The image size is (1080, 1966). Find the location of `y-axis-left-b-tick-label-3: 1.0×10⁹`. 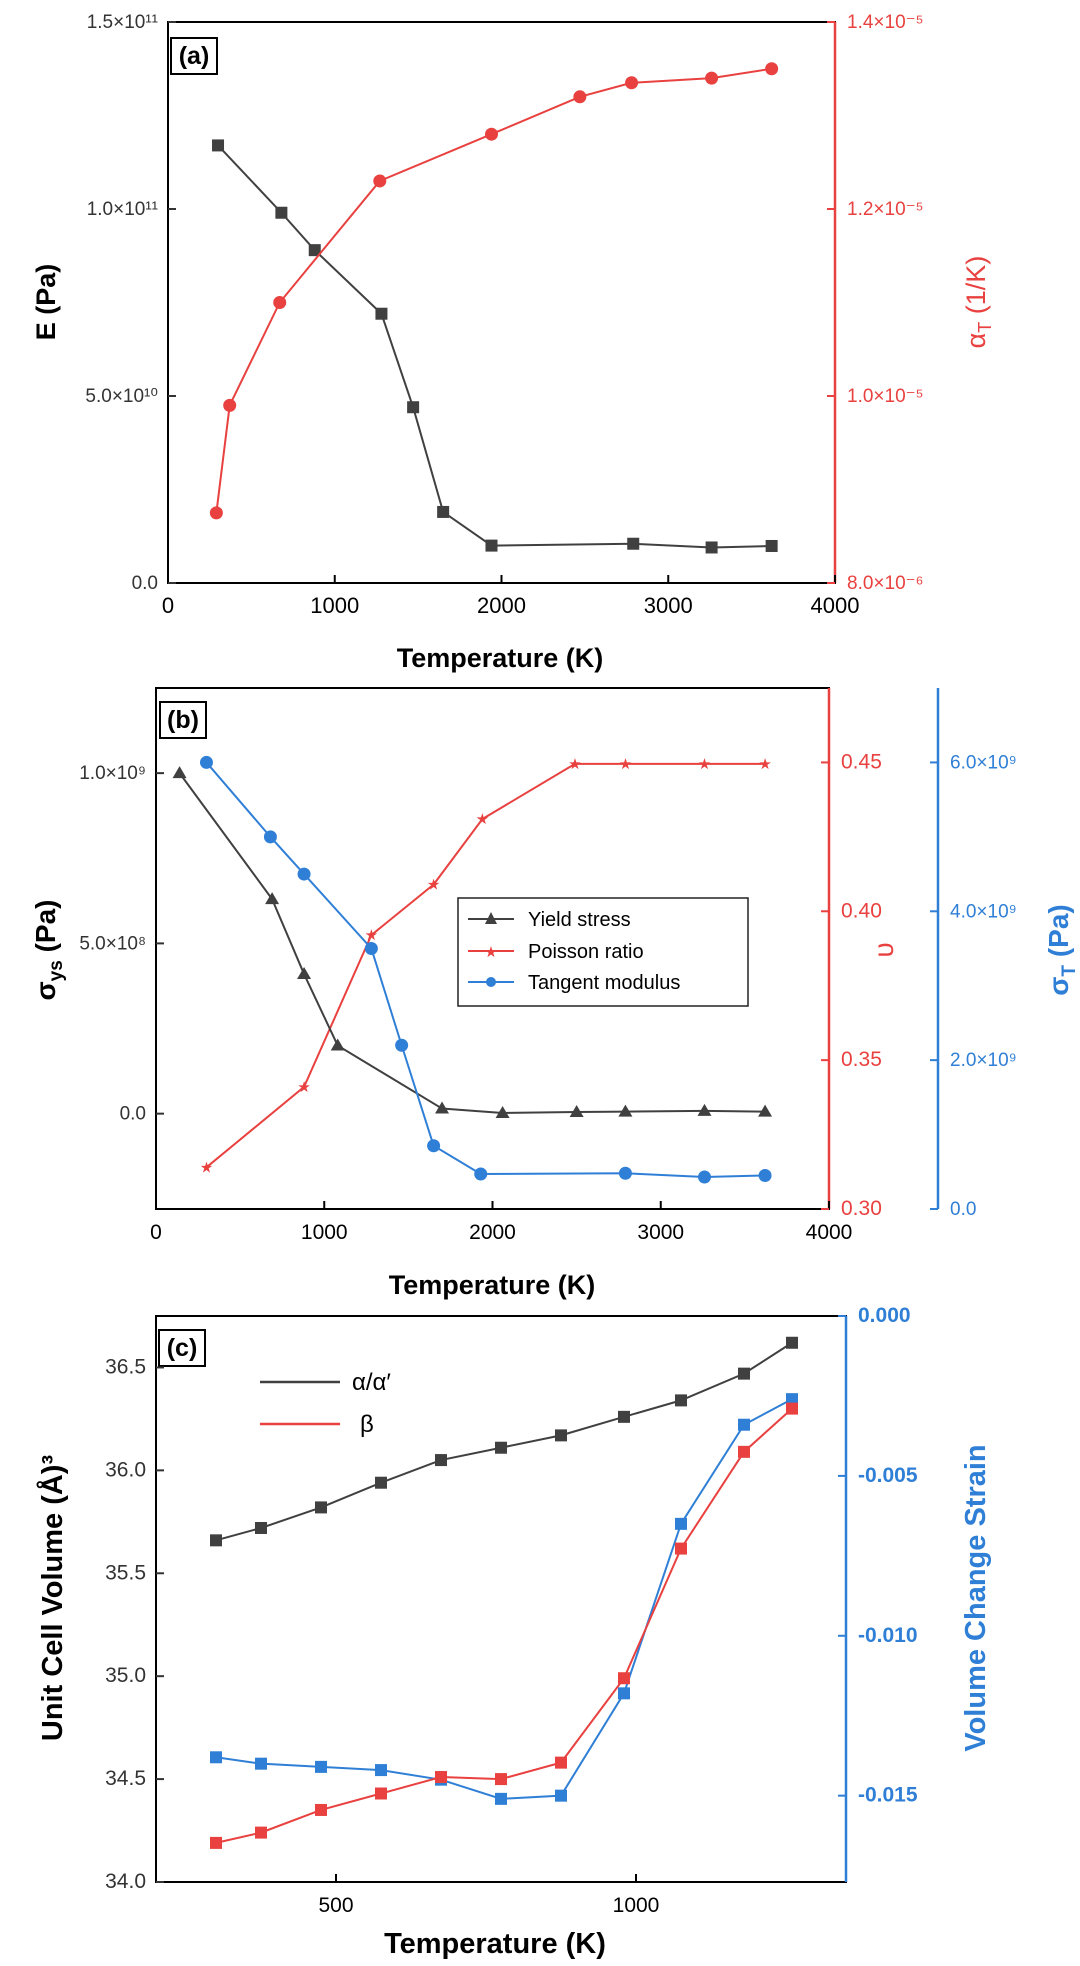

y-axis-left-b-tick-label-3: 1.0×10⁹ is located at coordinates (112, 773).